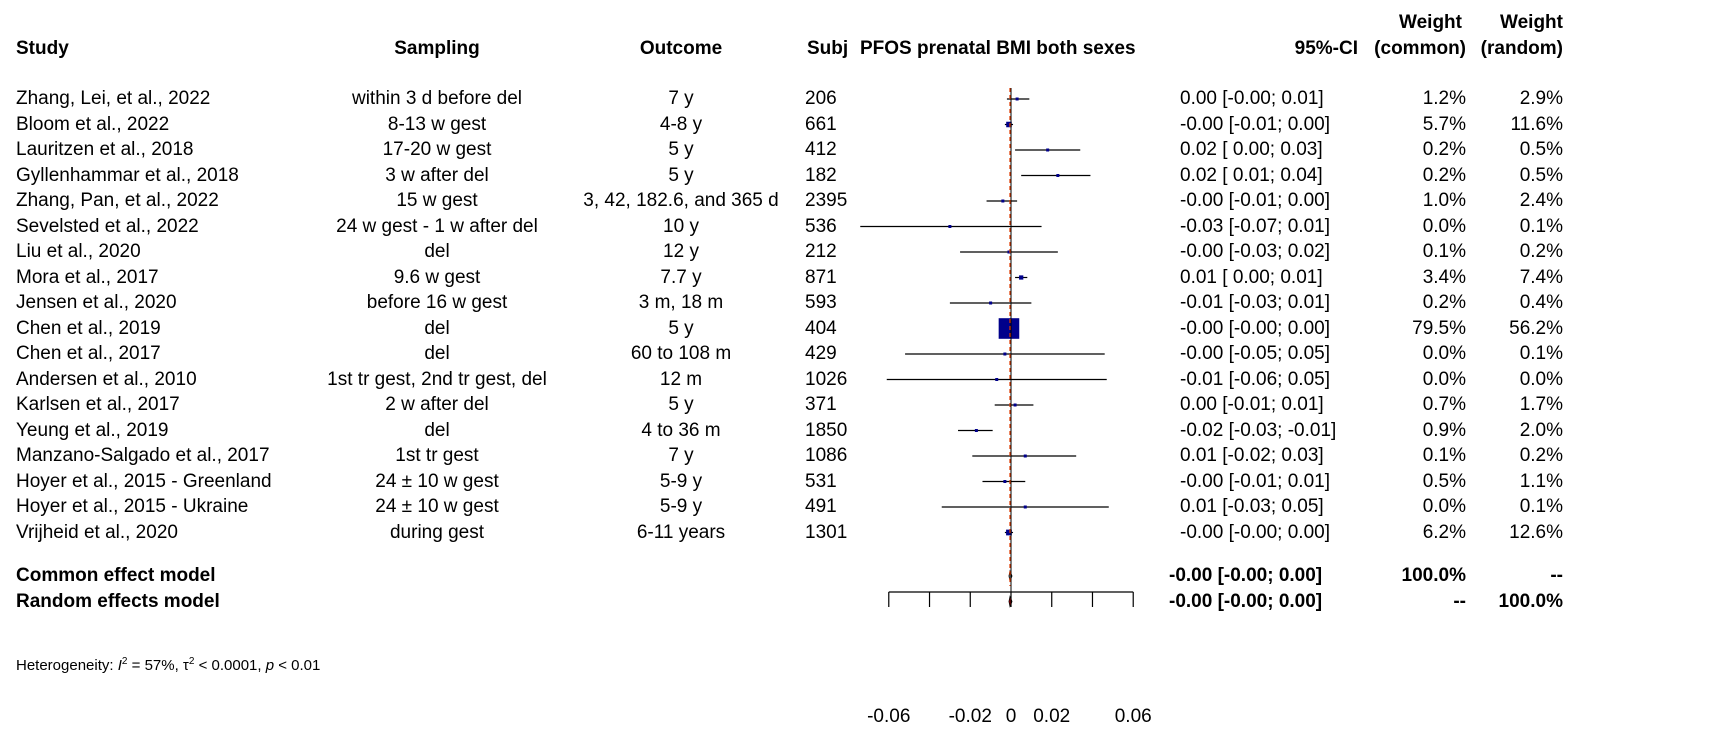  I want to click on summary-weight-random: --, so click(1556, 575).